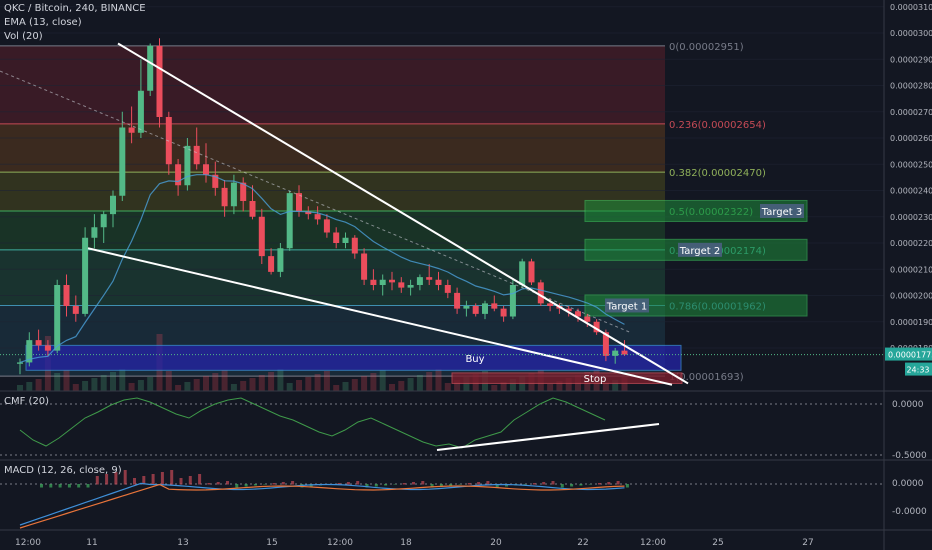 Image resolution: width=932 pixels, height=550 pixels. What do you see at coordinates (717, 125) in the screenshot?
I see `fib-label: 0.236(0.00002654)` at bounding box center [717, 125].